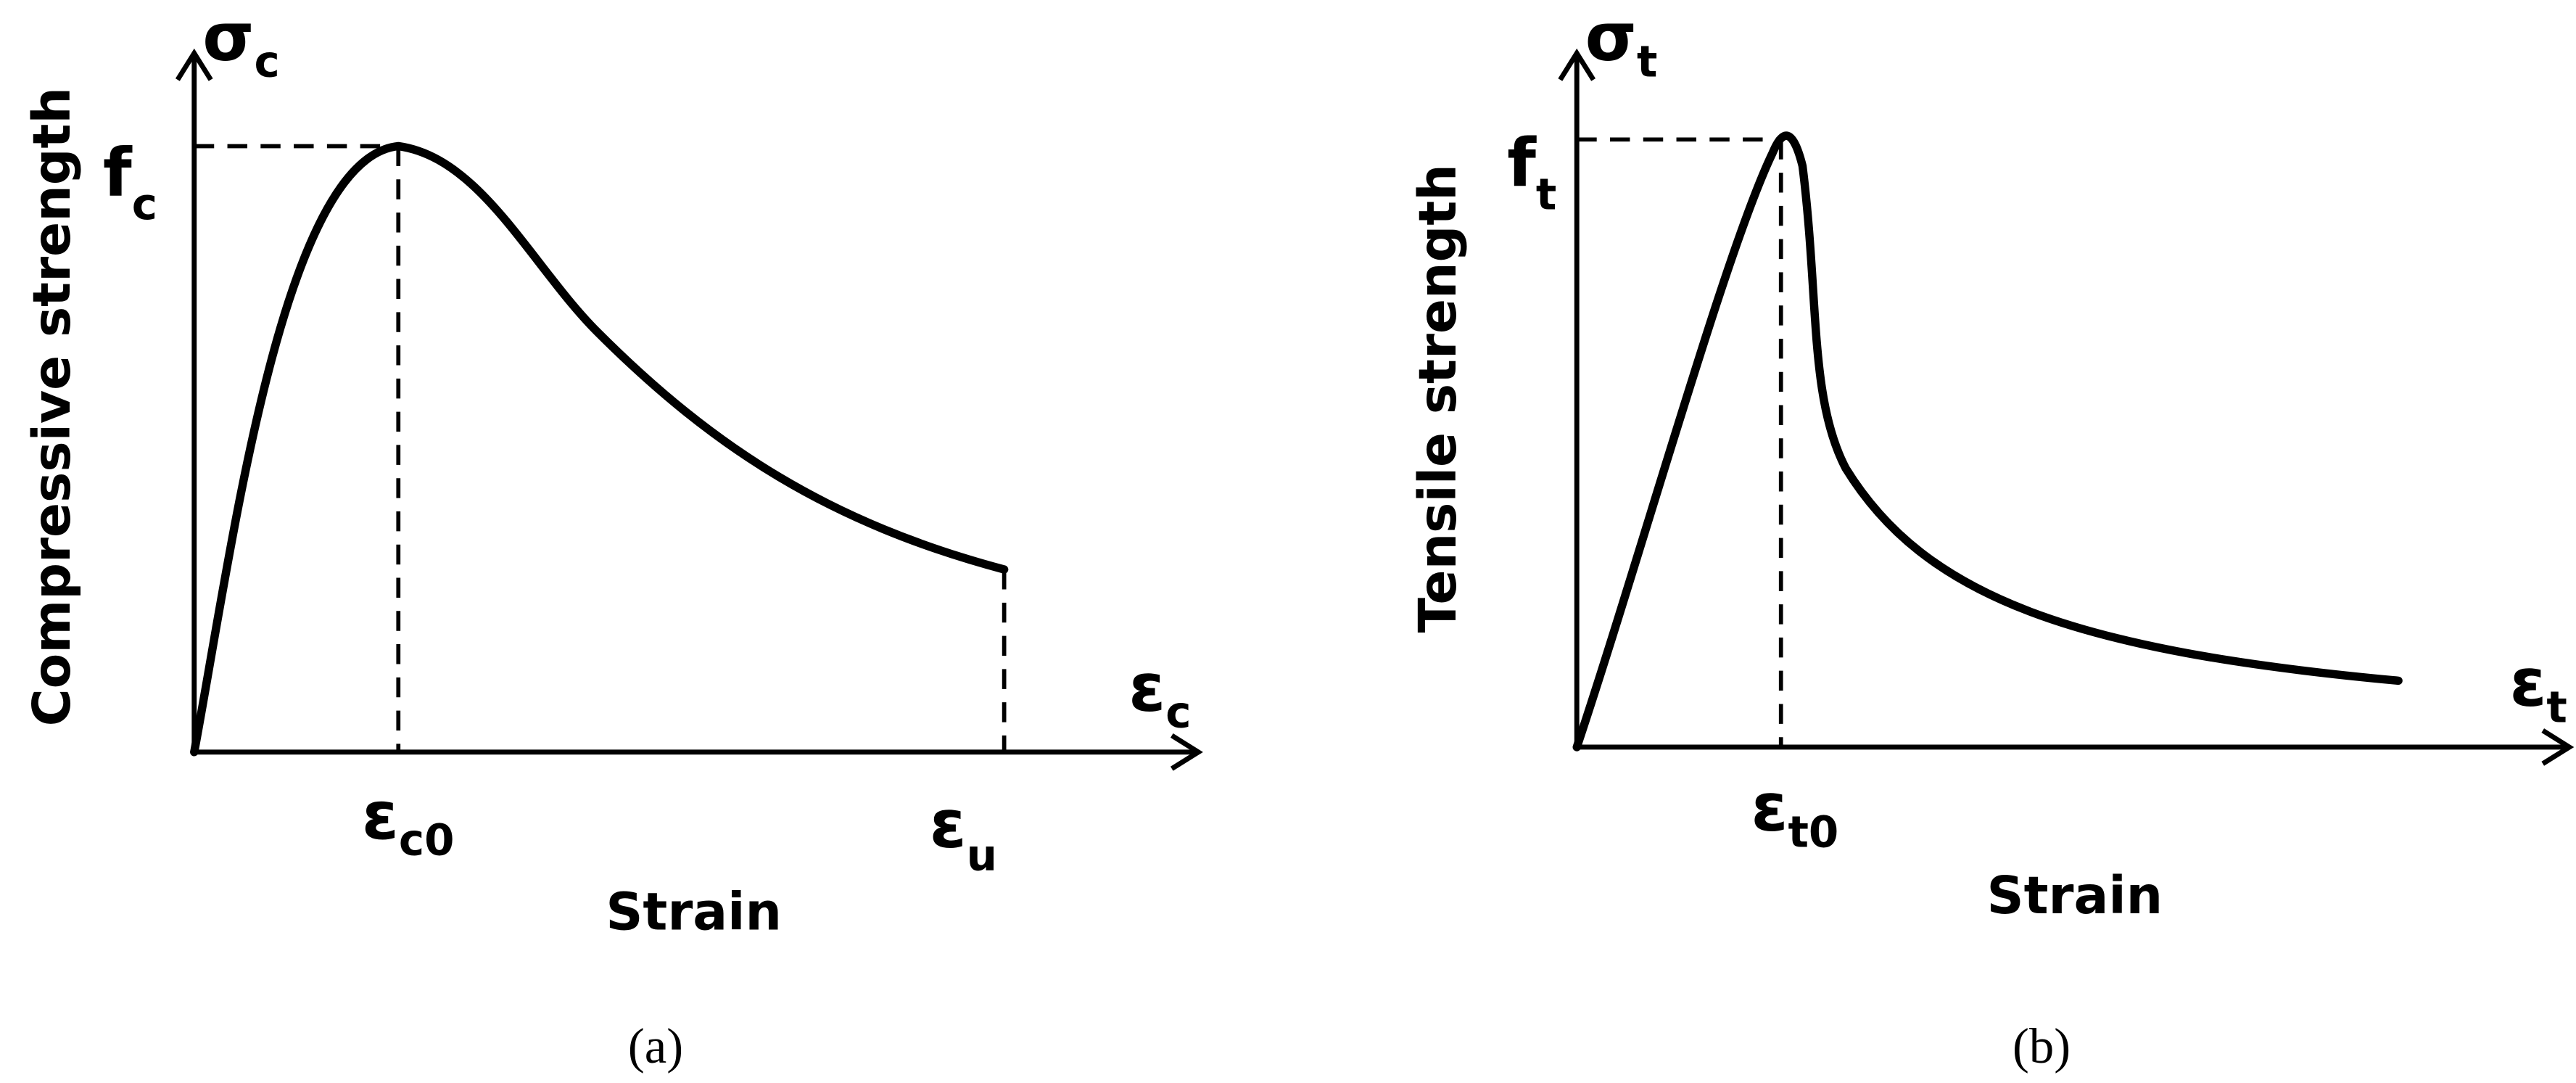  I want to click on y-label: Tensile strength, so click(1438, 398).